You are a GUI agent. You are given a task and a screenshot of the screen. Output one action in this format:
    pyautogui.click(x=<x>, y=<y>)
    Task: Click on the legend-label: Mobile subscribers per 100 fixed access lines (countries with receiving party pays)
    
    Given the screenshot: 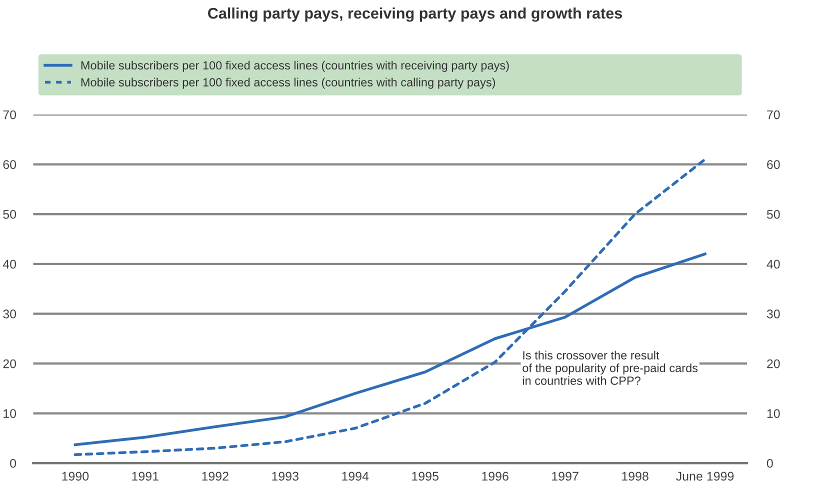 What is the action you would take?
    pyautogui.click(x=295, y=66)
    